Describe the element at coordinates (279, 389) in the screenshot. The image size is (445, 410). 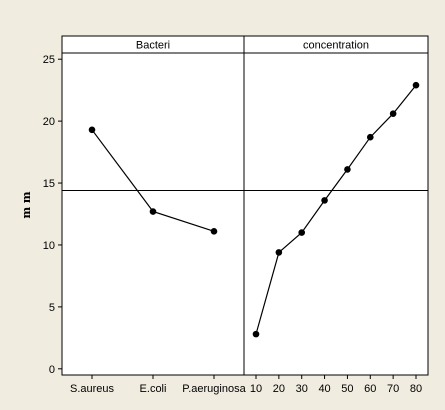
I see `x-tick-label: 20` at that location.